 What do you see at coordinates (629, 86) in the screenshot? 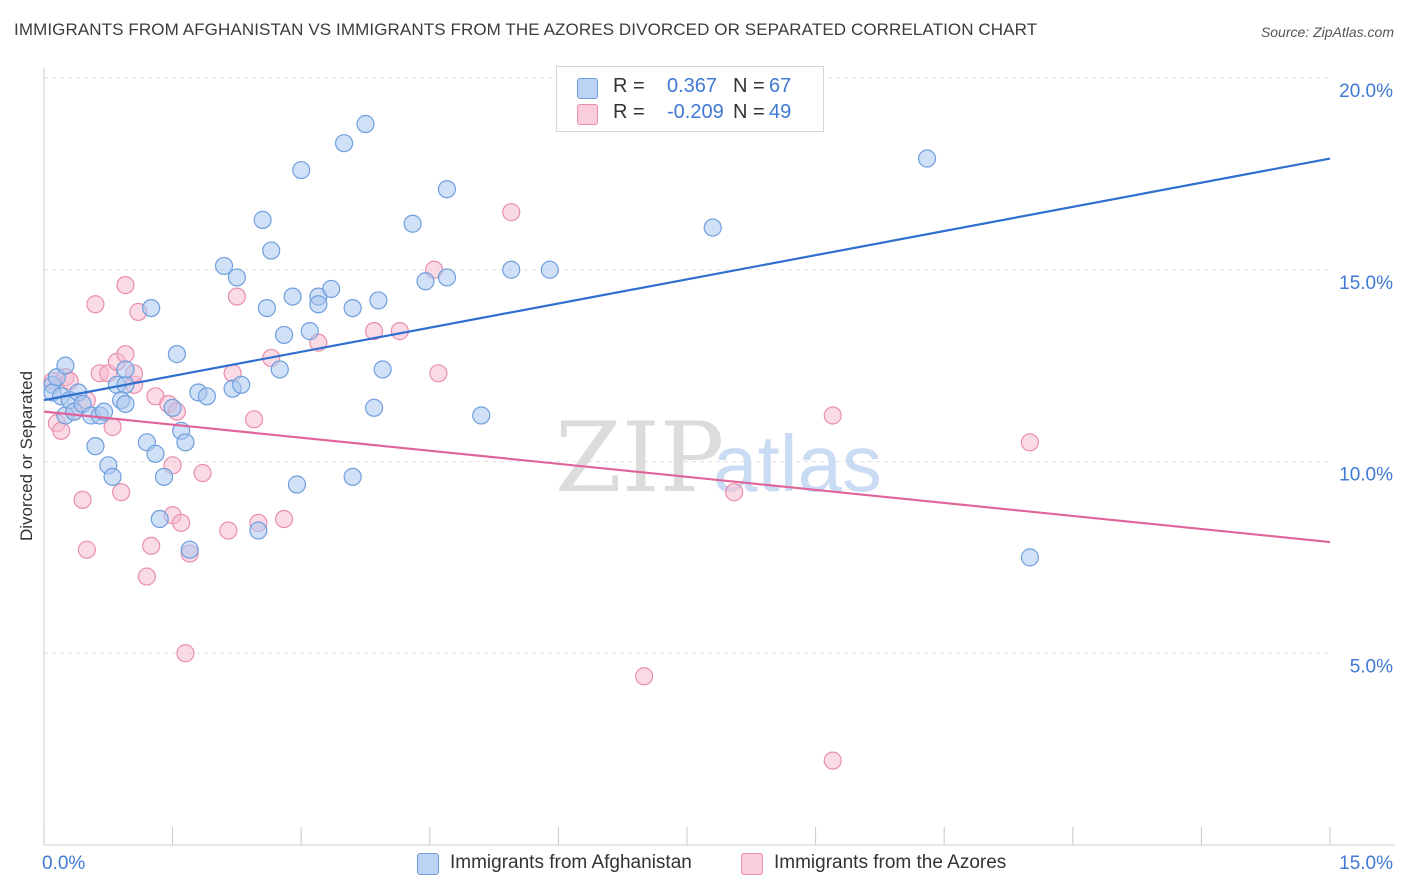
I see `legend-r-label: R =` at bounding box center [629, 86].